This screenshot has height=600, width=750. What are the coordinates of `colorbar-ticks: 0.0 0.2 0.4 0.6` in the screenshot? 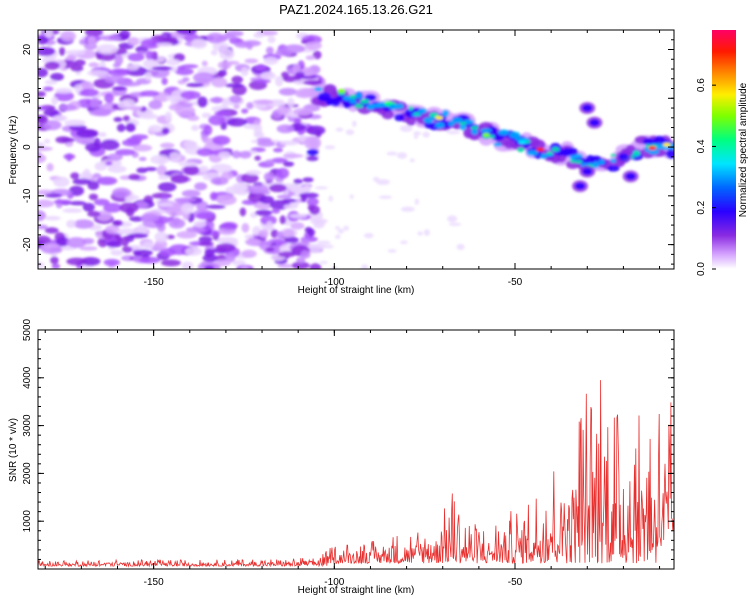 It's located at (706, 177).